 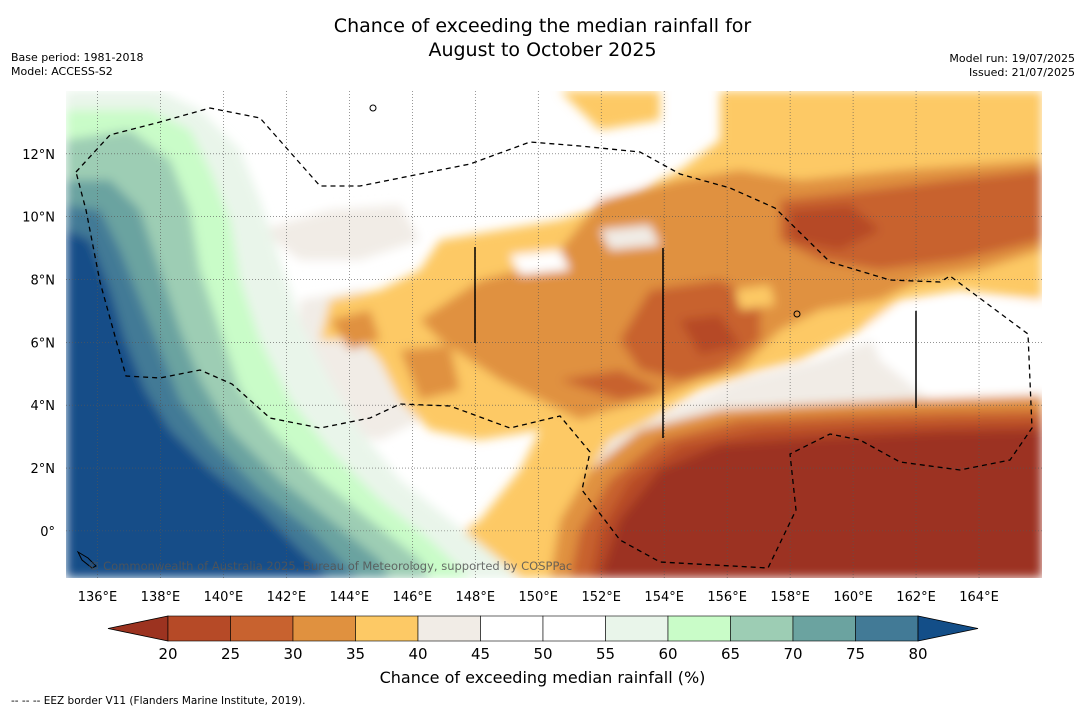 I want to click on colorbar-tick-label: 70, so click(x=792, y=654).